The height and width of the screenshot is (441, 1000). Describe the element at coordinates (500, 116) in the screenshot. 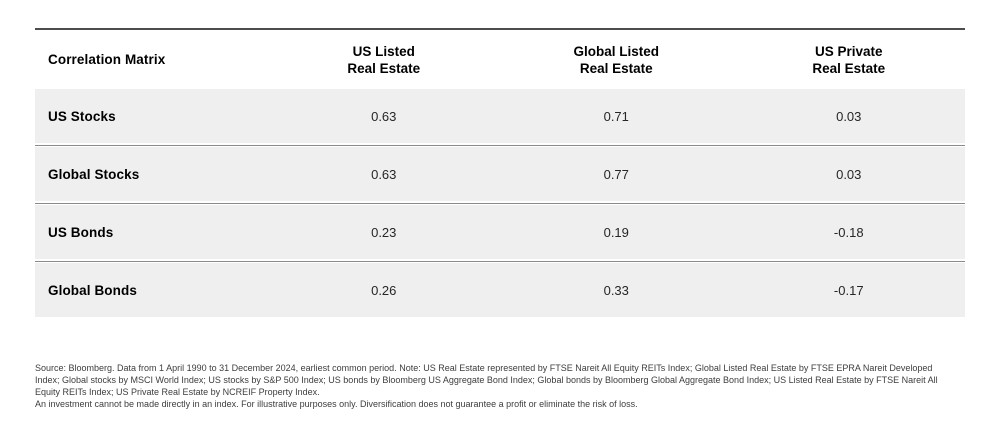

I see `table-row-us-stocks: US Stocks 0.63 0.71 0.03` at that location.